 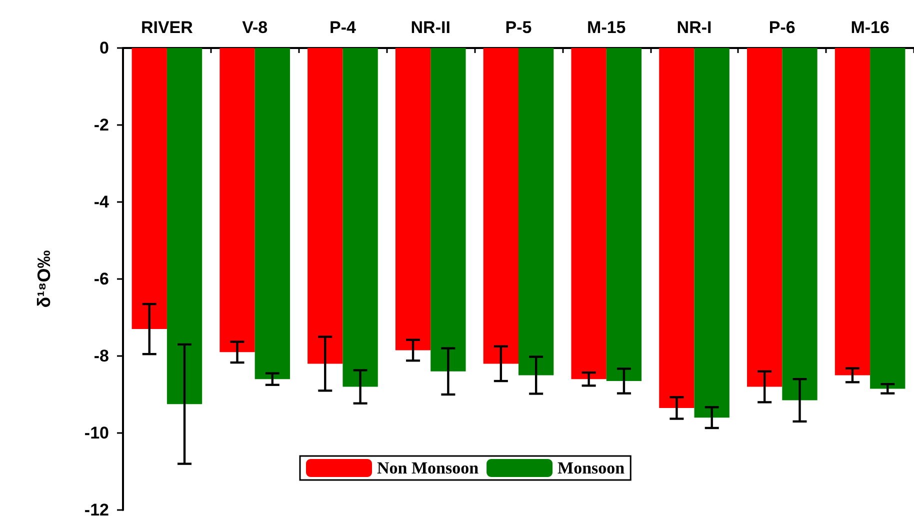 I want to click on y-tick-label: -8, so click(x=101, y=356).